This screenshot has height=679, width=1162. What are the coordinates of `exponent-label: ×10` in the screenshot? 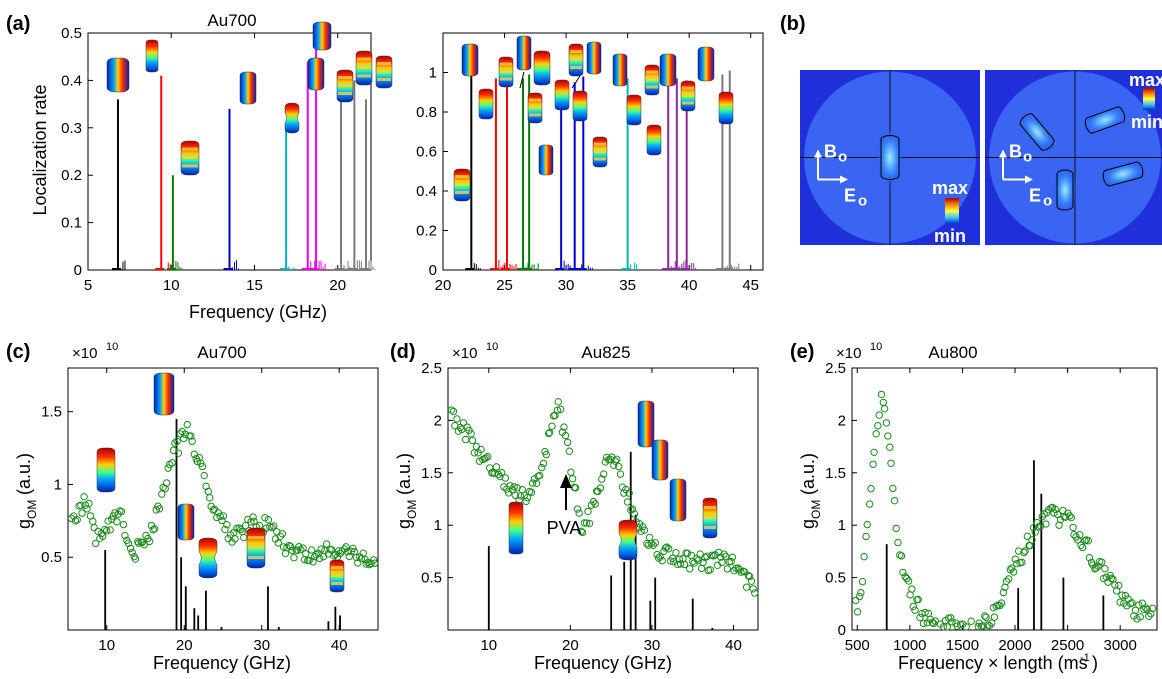 It's located at (848, 353).